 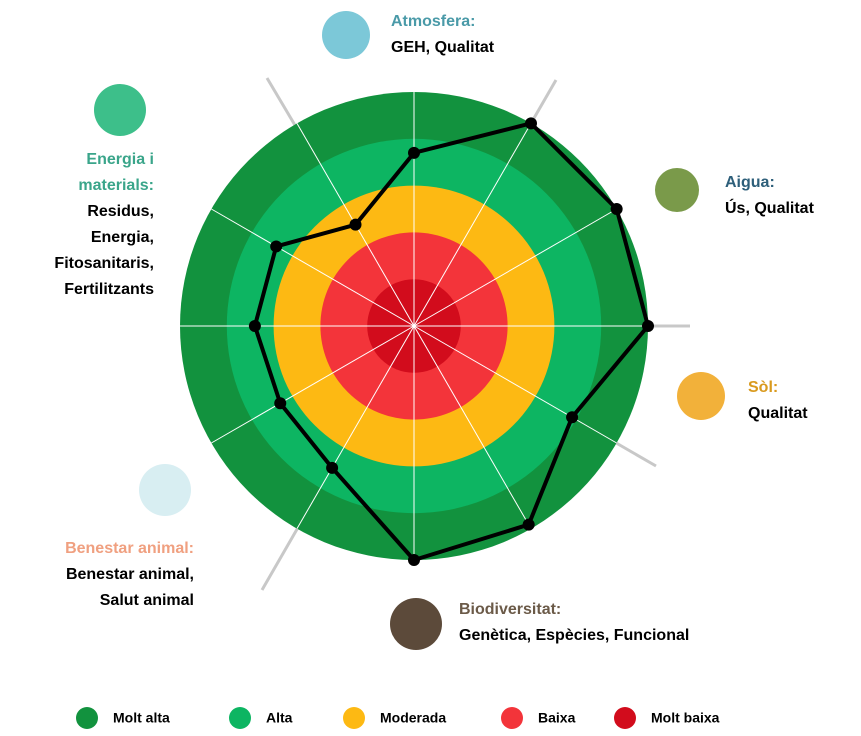 I want to click on group-item: Residus,, so click(x=120, y=211).